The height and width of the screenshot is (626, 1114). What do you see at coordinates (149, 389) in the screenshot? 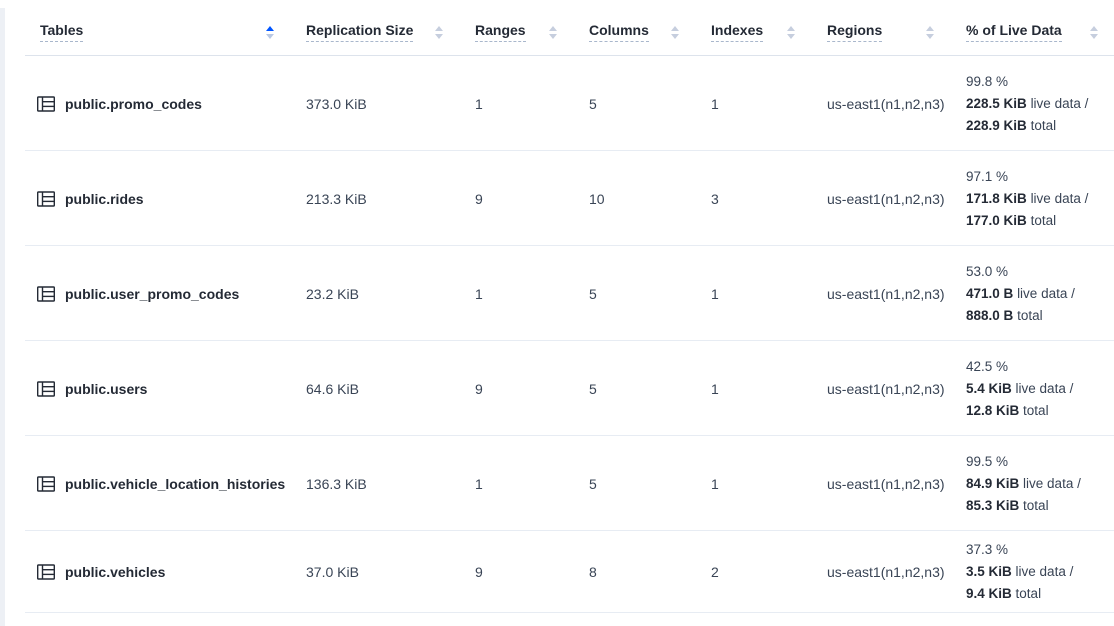
I see `table-name-cell: public.users` at bounding box center [149, 389].